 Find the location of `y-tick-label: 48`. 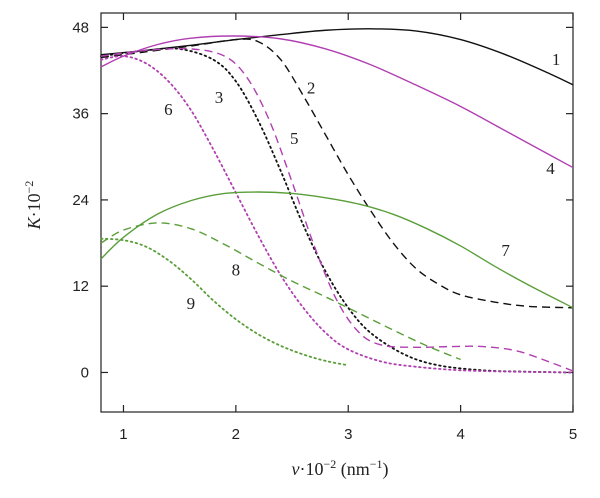

y-tick-label: 48 is located at coordinates (80, 27).